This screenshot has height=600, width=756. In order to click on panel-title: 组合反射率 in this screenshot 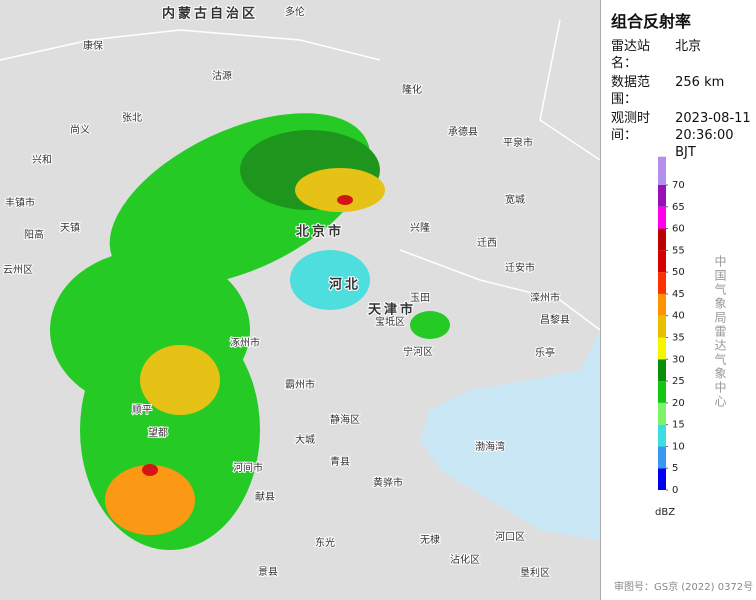, I will do `click(651, 21)`.